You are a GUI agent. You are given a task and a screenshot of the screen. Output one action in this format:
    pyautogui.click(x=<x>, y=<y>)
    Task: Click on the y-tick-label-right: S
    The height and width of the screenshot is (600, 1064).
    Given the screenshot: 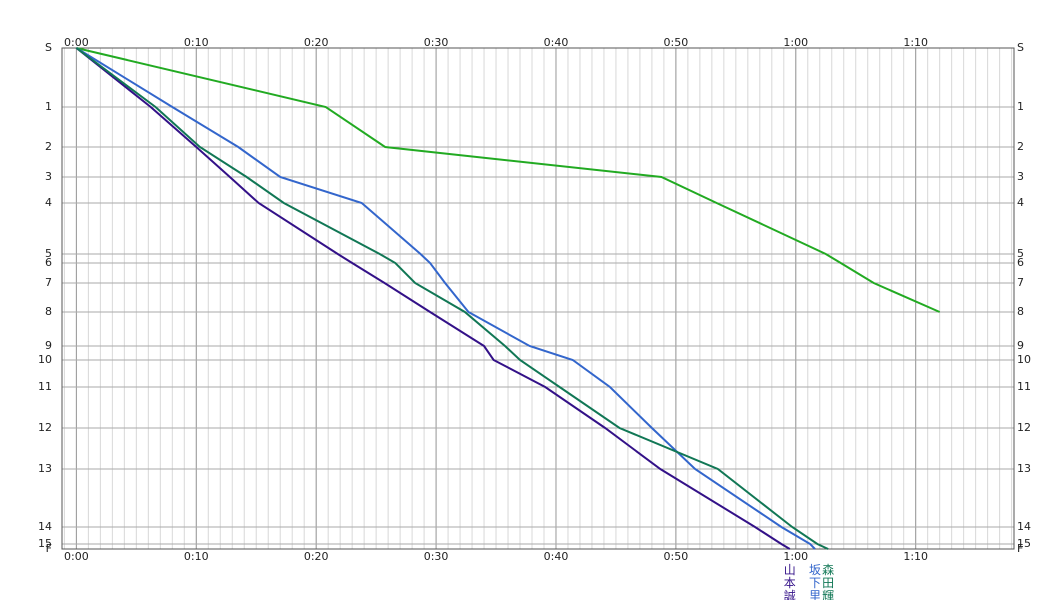 What is the action you would take?
    pyautogui.click(x=1020, y=47)
    